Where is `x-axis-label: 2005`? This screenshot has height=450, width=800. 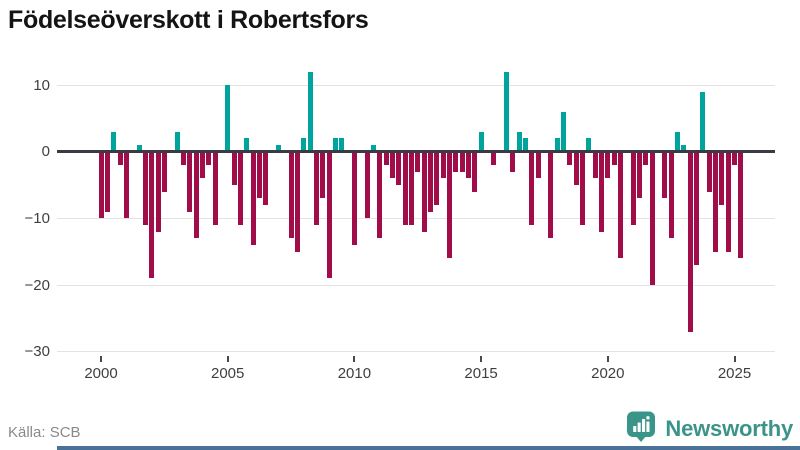
x-axis-label: 2005 is located at coordinates (228, 373).